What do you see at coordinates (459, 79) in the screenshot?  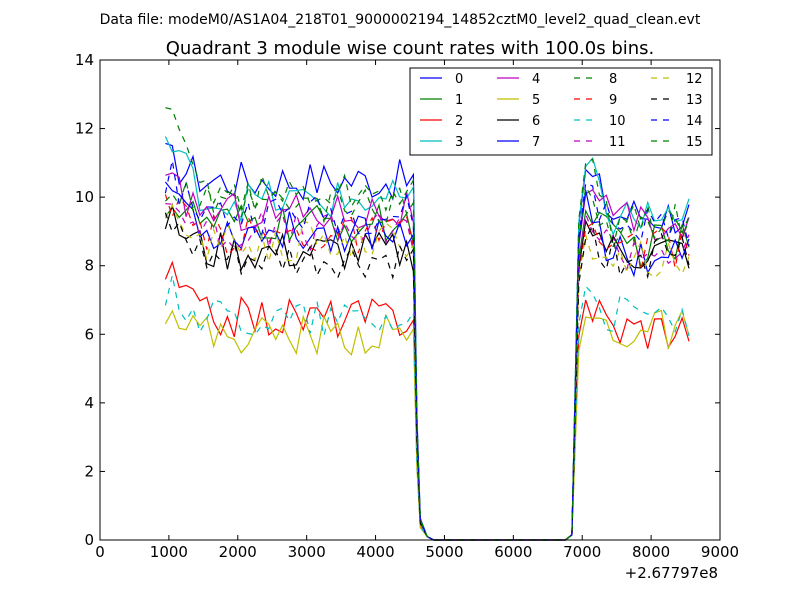 I see `legend-label-0: 0` at bounding box center [459, 79].